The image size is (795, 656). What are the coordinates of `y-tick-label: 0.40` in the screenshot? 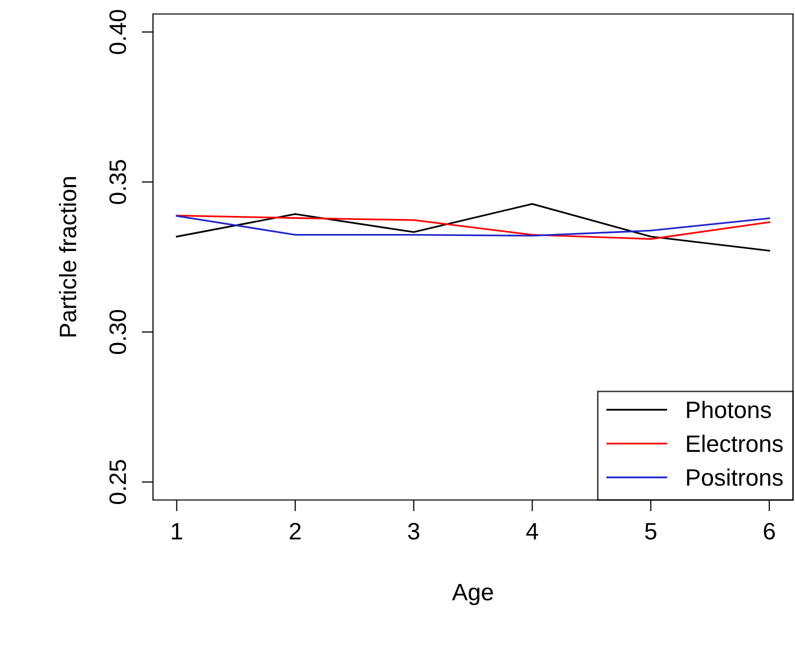 It's located at (117, 32).